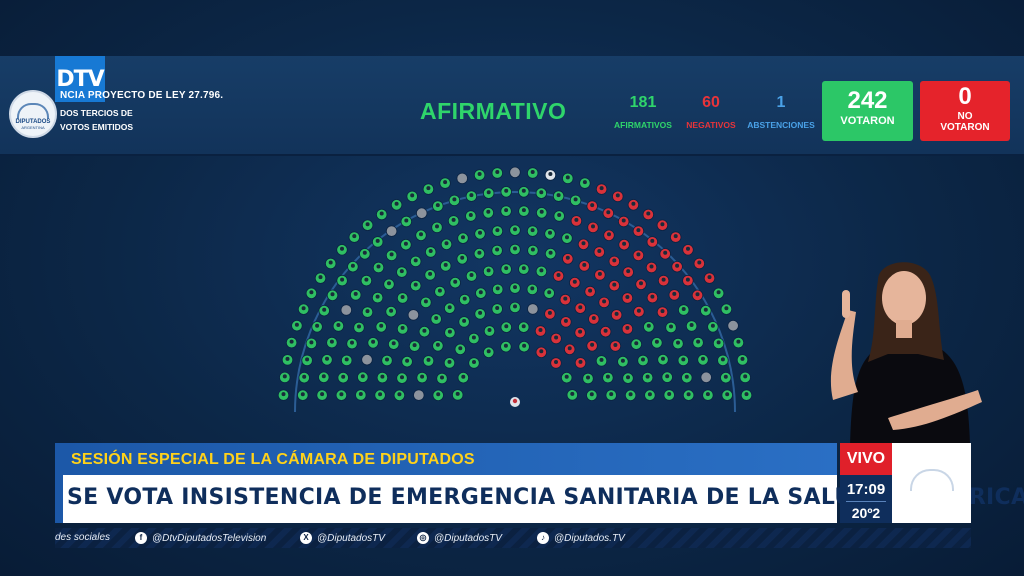 The height and width of the screenshot is (576, 1024). Describe the element at coordinates (866, 459) in the screenshot. I see `live-badge: VIVO` at that location.